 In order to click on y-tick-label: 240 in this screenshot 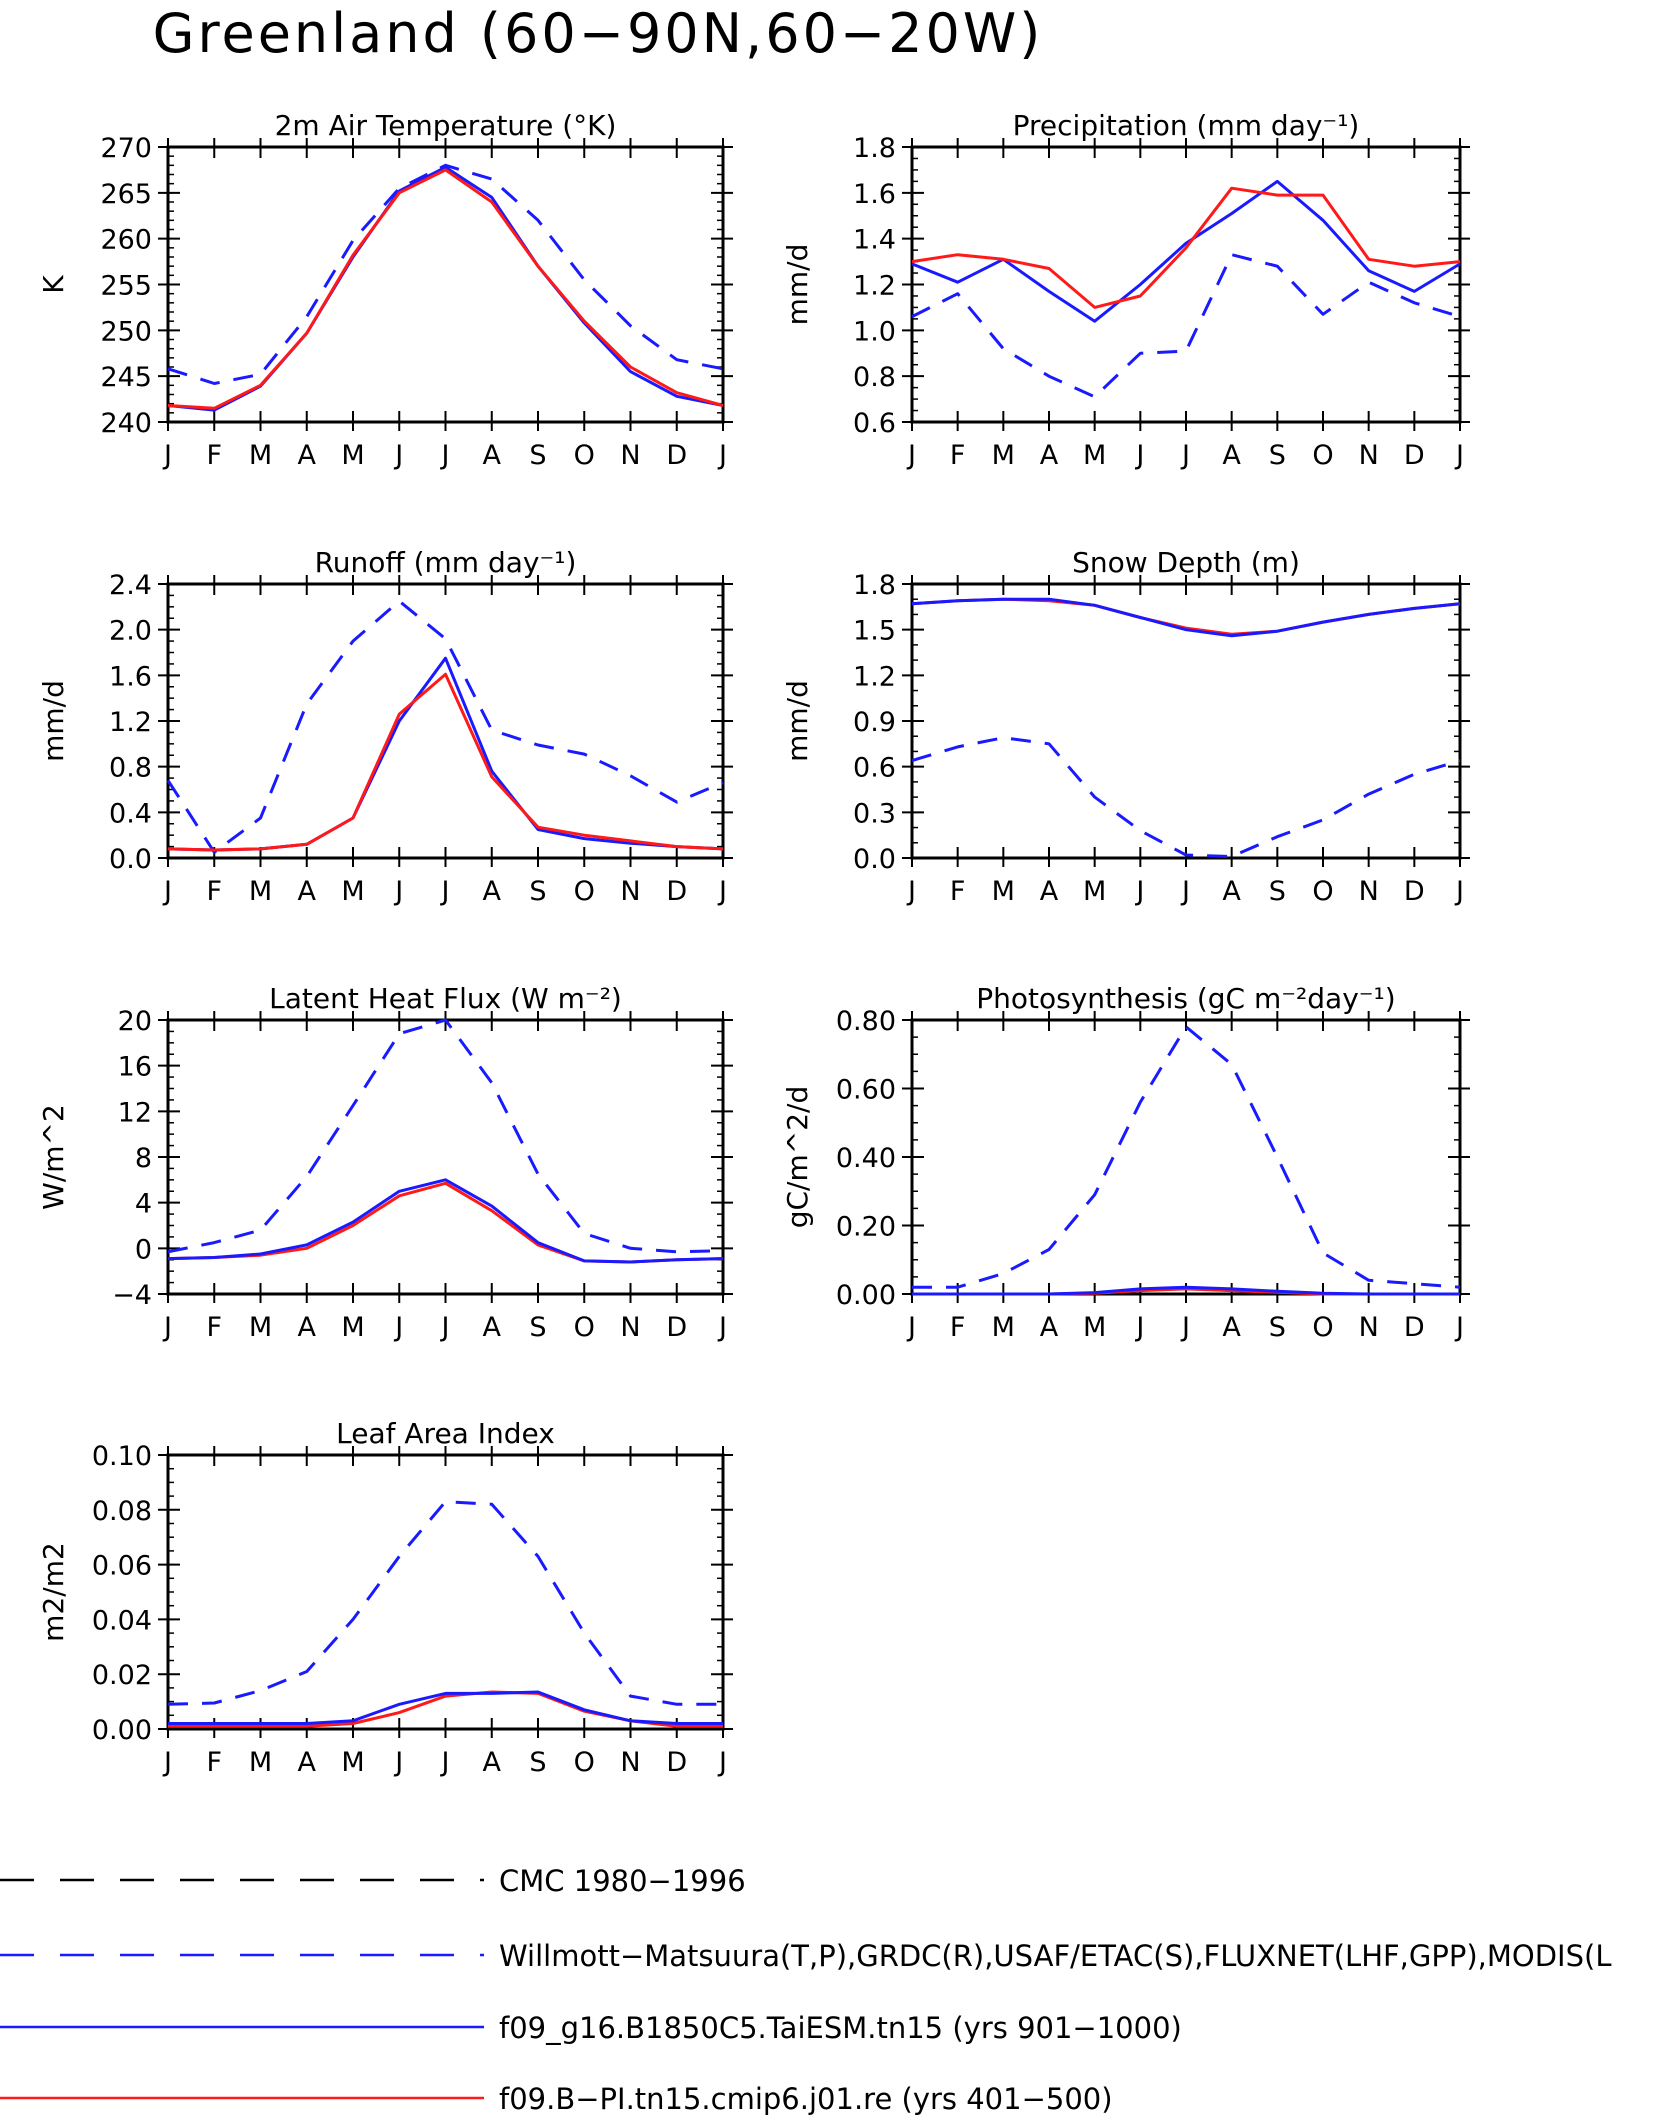, I will do `click(126, 423)`.